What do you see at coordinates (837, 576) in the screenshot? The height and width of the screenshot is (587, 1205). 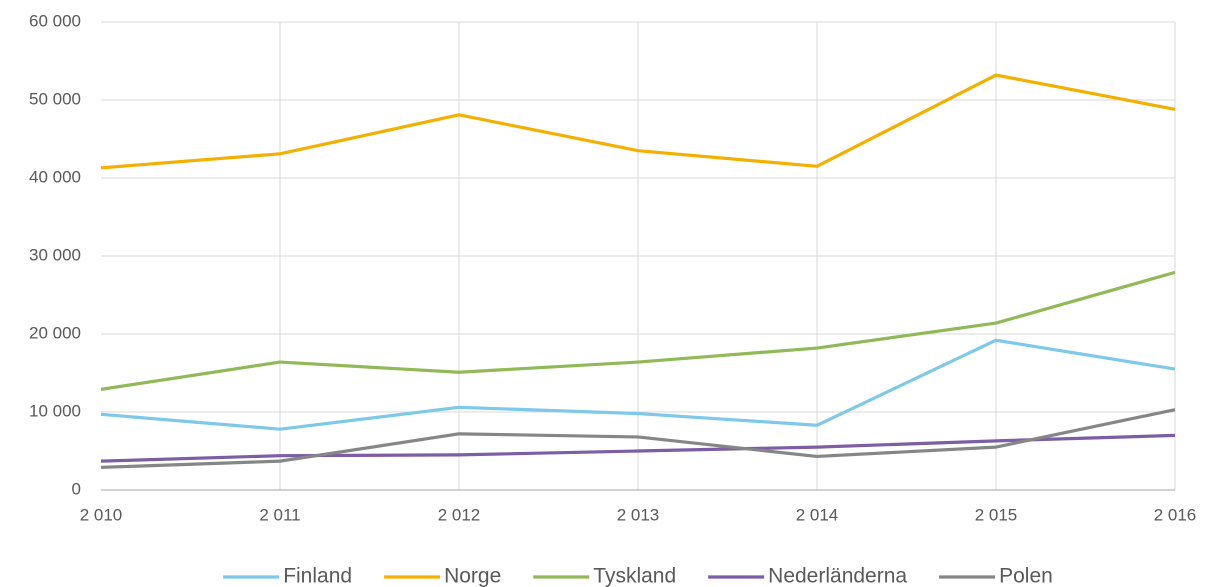 I see `legend-label: Nederländerna` at bounding box center [837, 576].